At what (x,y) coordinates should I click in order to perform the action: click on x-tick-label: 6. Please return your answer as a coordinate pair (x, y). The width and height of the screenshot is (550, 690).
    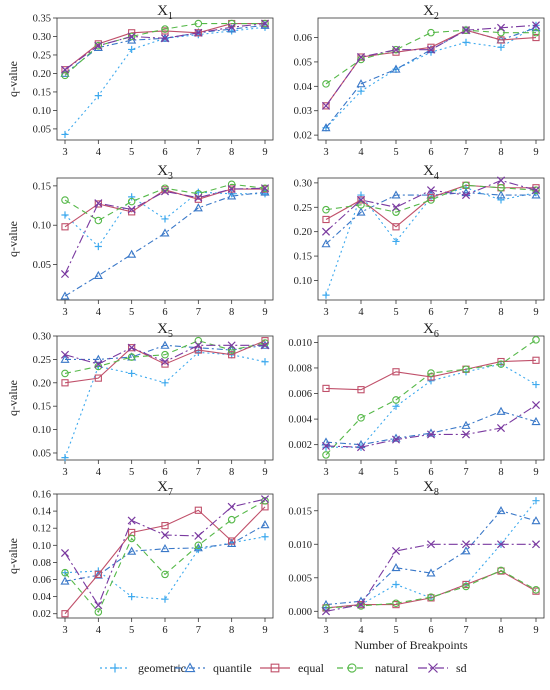
    Looking at the image, I should click on (430, 152).